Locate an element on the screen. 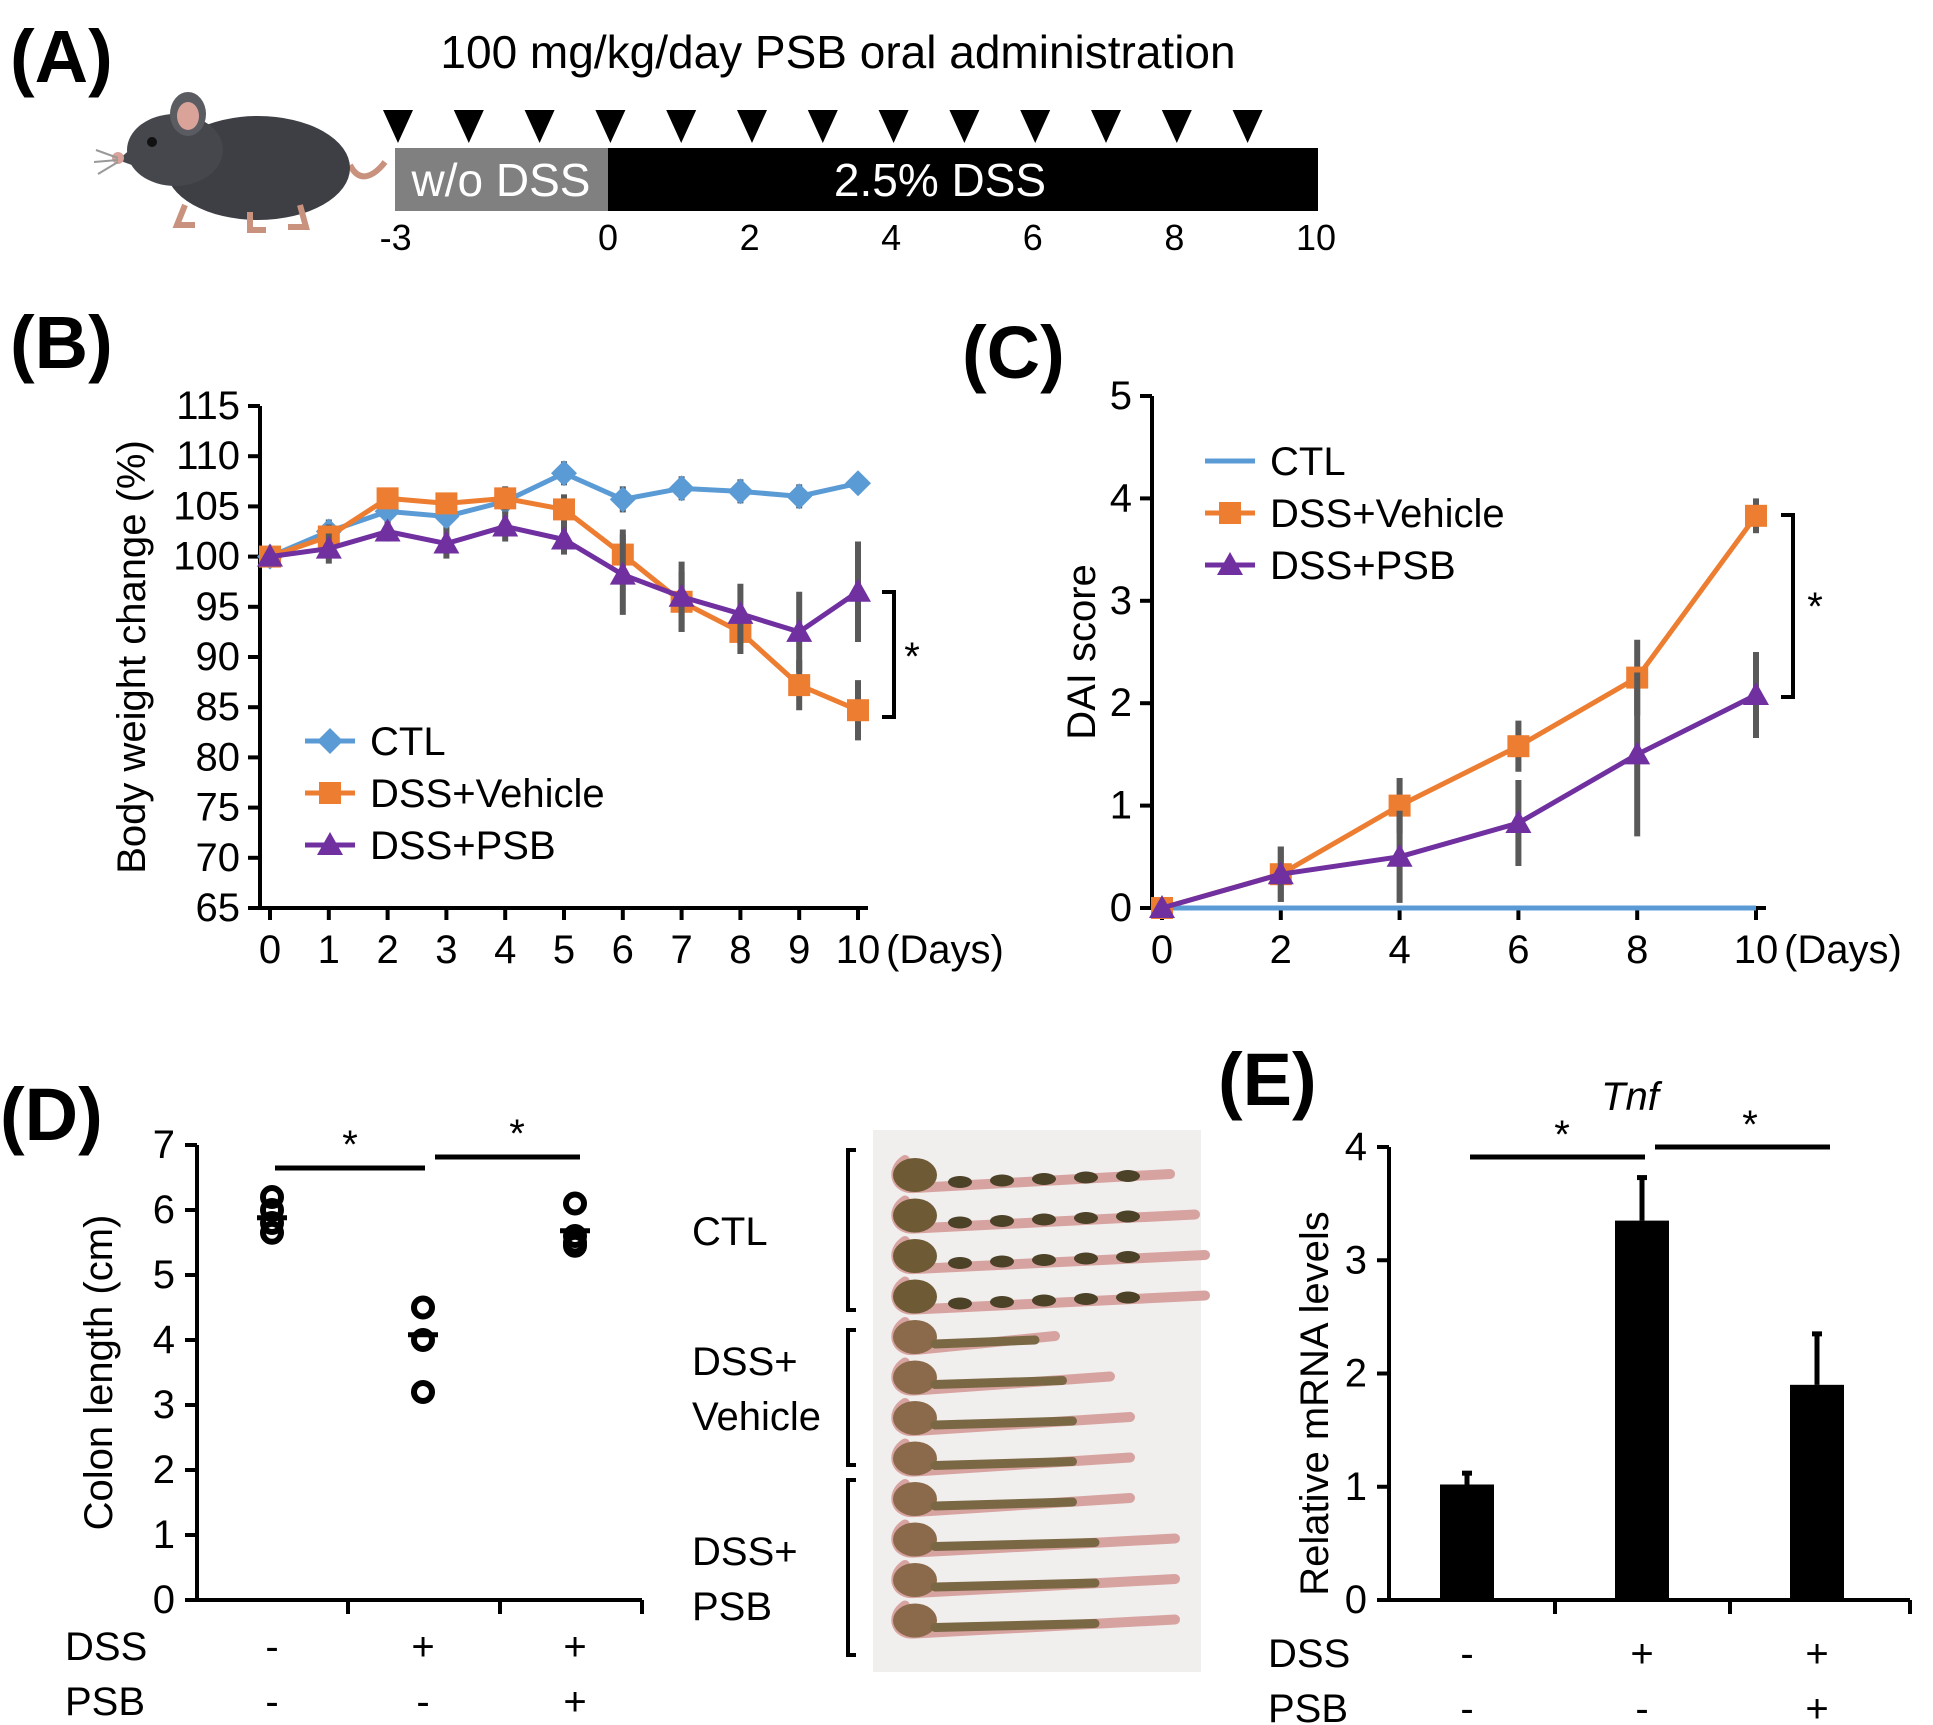 Image resolution: width=1933 pixels, height=1725 pixels. y-tick-label: 75 is located at coordinates (218, 808).